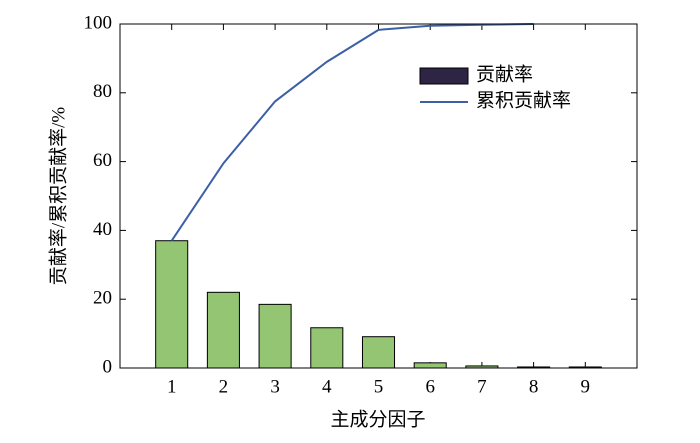 This screenshot has height=443, width=700. What do you see at coordinates (430, 386) in the screenshot?
I see `x-tick-label: 6` at bounding box center [430, 386].